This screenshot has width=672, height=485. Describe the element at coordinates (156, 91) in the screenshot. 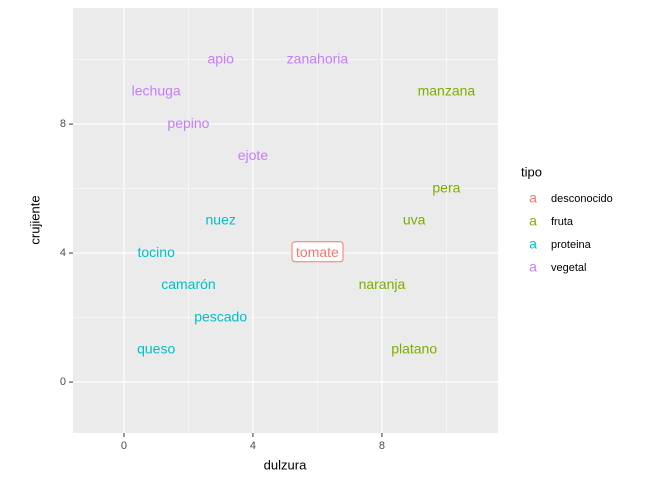

I see `point-label: lechuga` at that location.